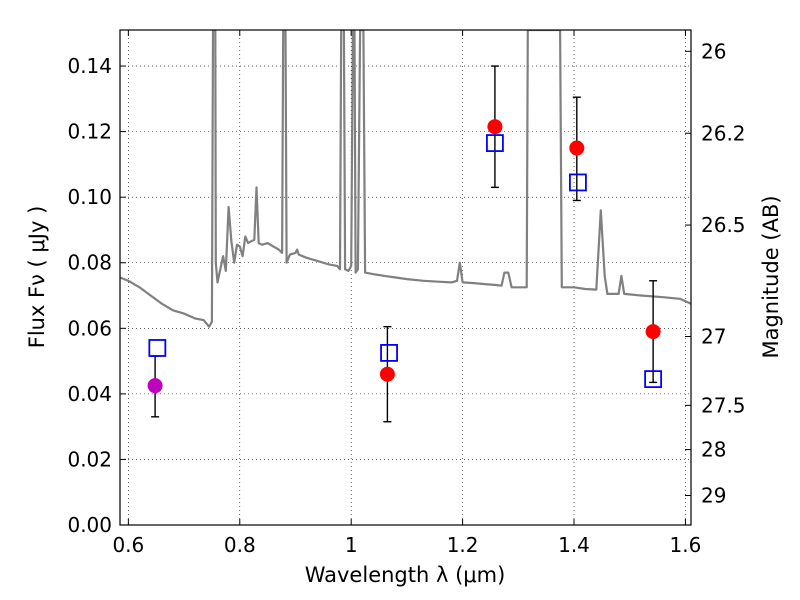 This screenshot has width=800, height=600. What do you see at coordinates (89, 328) in the screenshot?
I see `y-tick-label: 0.06` at bounding box center [89, 328].